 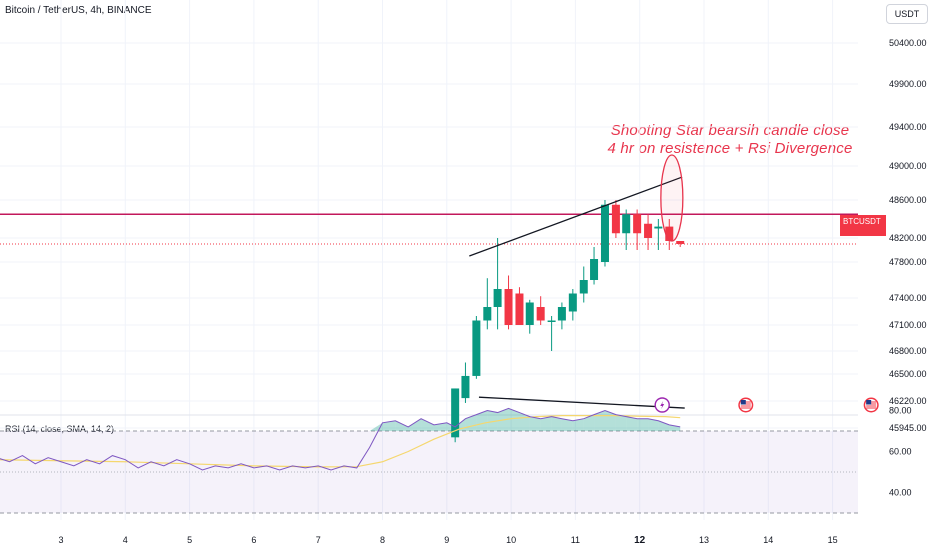 I want to click on x-tick-label: 15, so click(x=833, y=540).